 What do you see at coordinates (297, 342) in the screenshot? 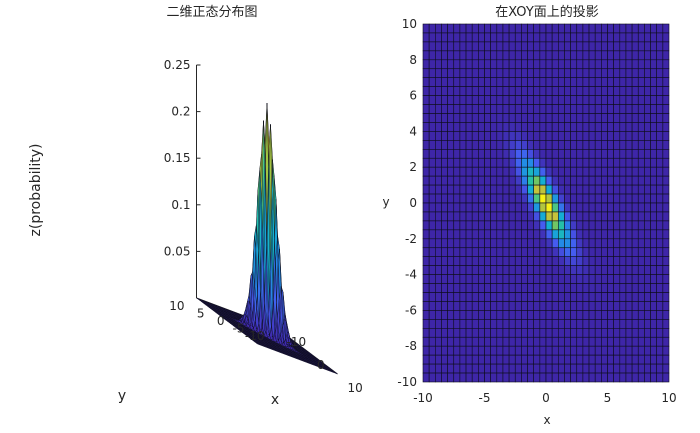
I see `x-tick-label: -10` at bounding box center [297, 342].